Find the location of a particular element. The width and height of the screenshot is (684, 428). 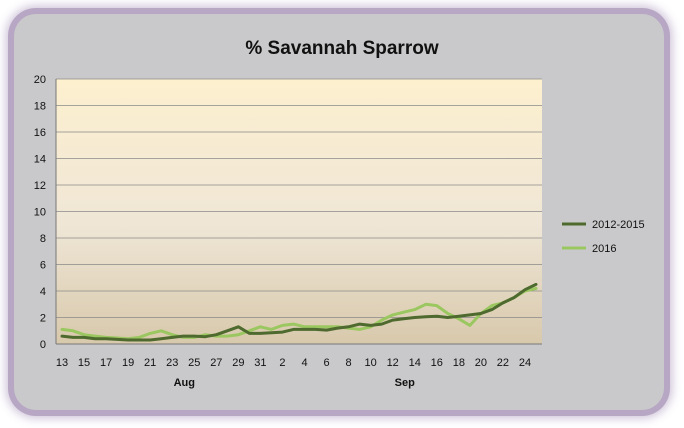

y-tick-label: 20 is located at coordinates (40, 80).